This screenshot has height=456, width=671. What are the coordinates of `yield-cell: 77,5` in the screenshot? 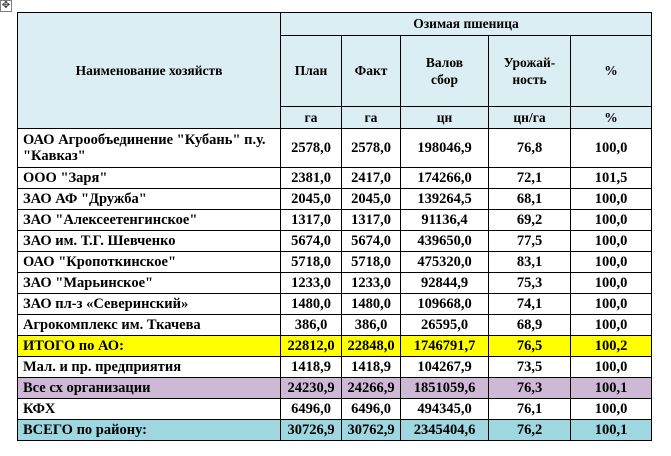 It's located at (529, 241).